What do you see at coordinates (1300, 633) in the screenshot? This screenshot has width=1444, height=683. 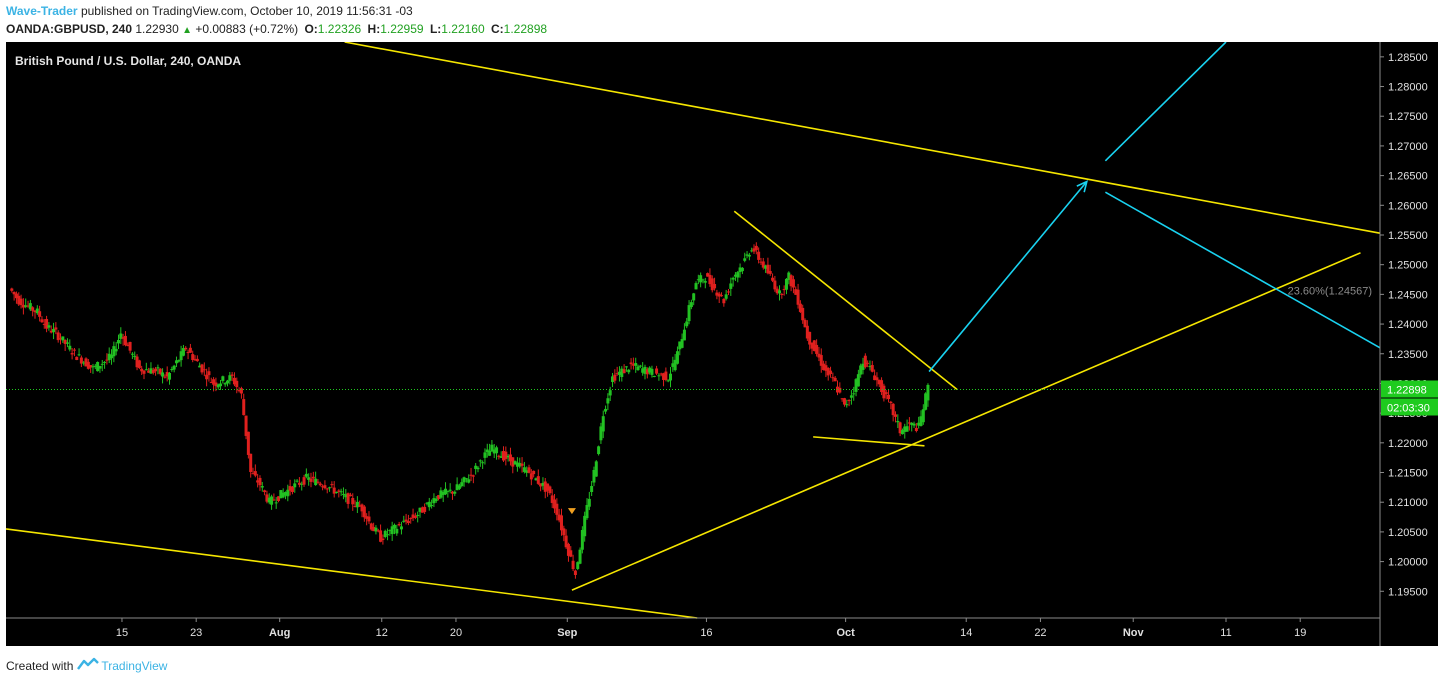 I see `time-tick-label: 19` at bounding box center [1300, 633].